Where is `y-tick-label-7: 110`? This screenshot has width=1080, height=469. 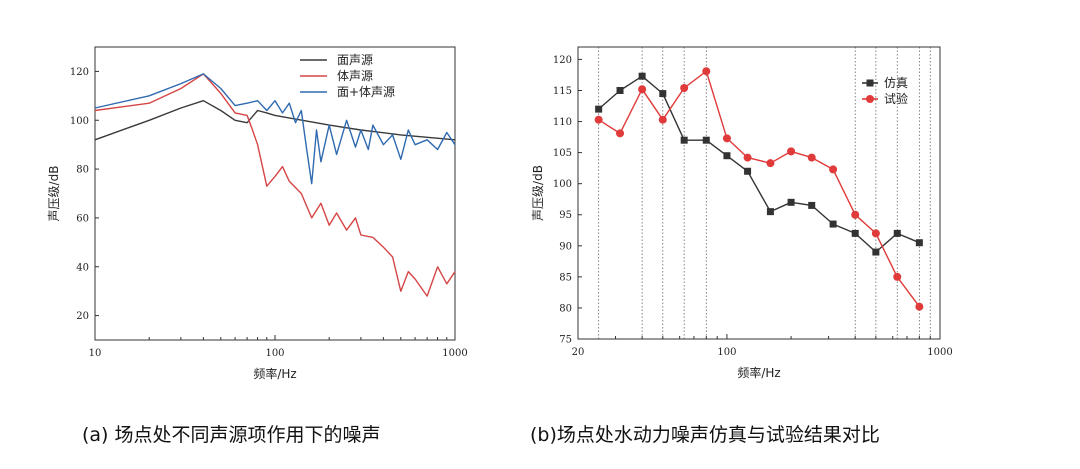 y-tick-label-7: 110 is located at coordinates (562, 122).